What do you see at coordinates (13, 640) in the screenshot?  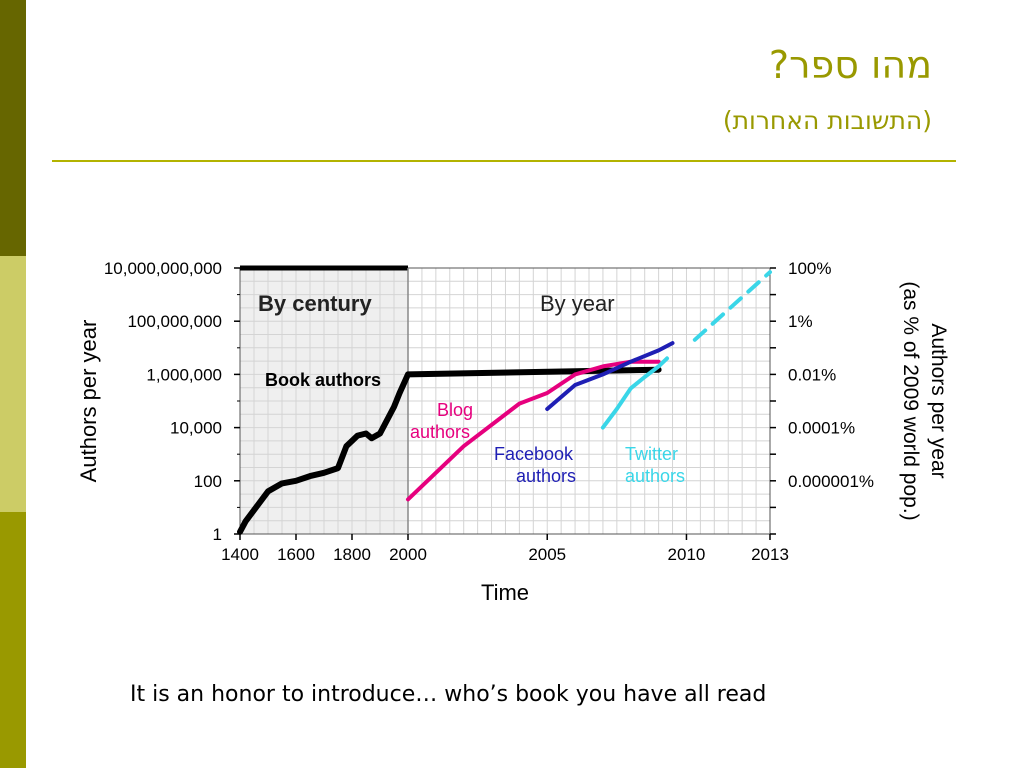 I see `sidebar-band-mid` at bounding box center [13, 640].